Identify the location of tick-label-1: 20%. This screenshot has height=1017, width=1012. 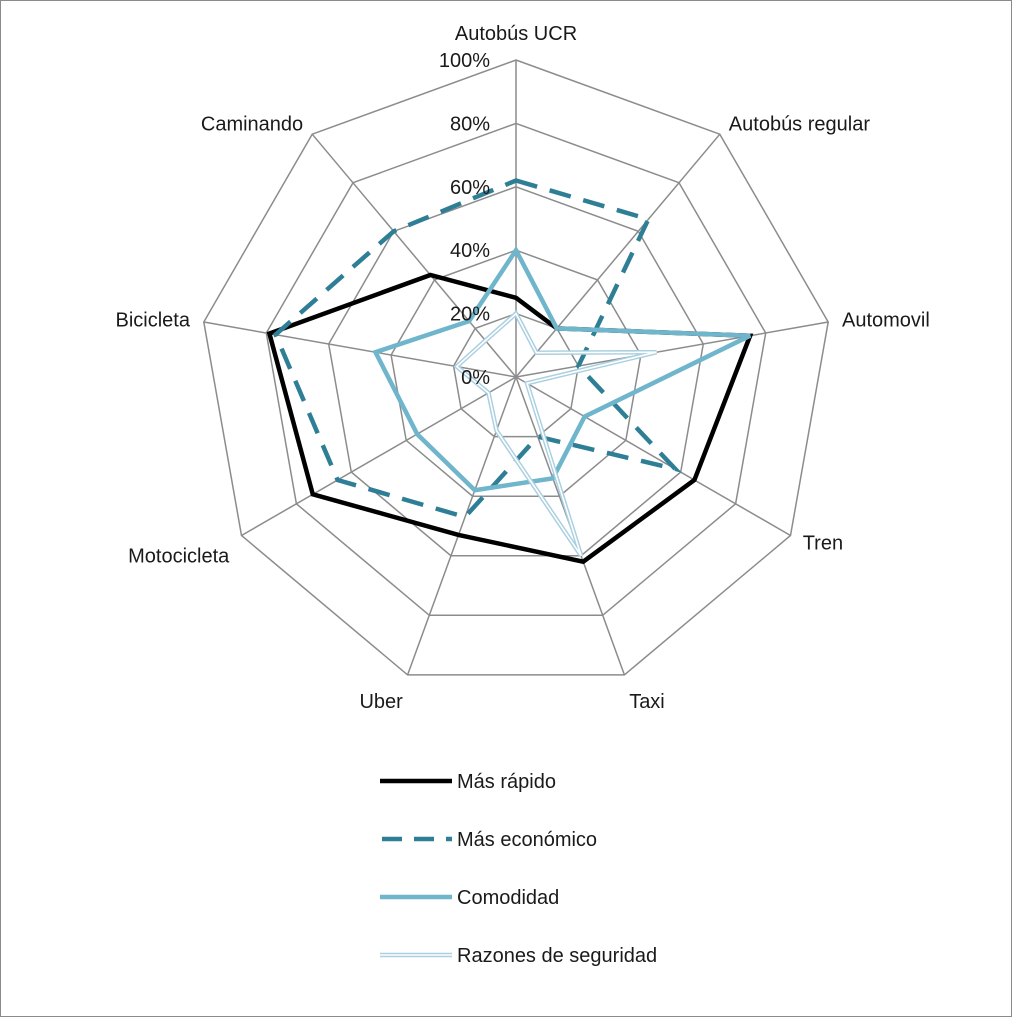
(470, 315).